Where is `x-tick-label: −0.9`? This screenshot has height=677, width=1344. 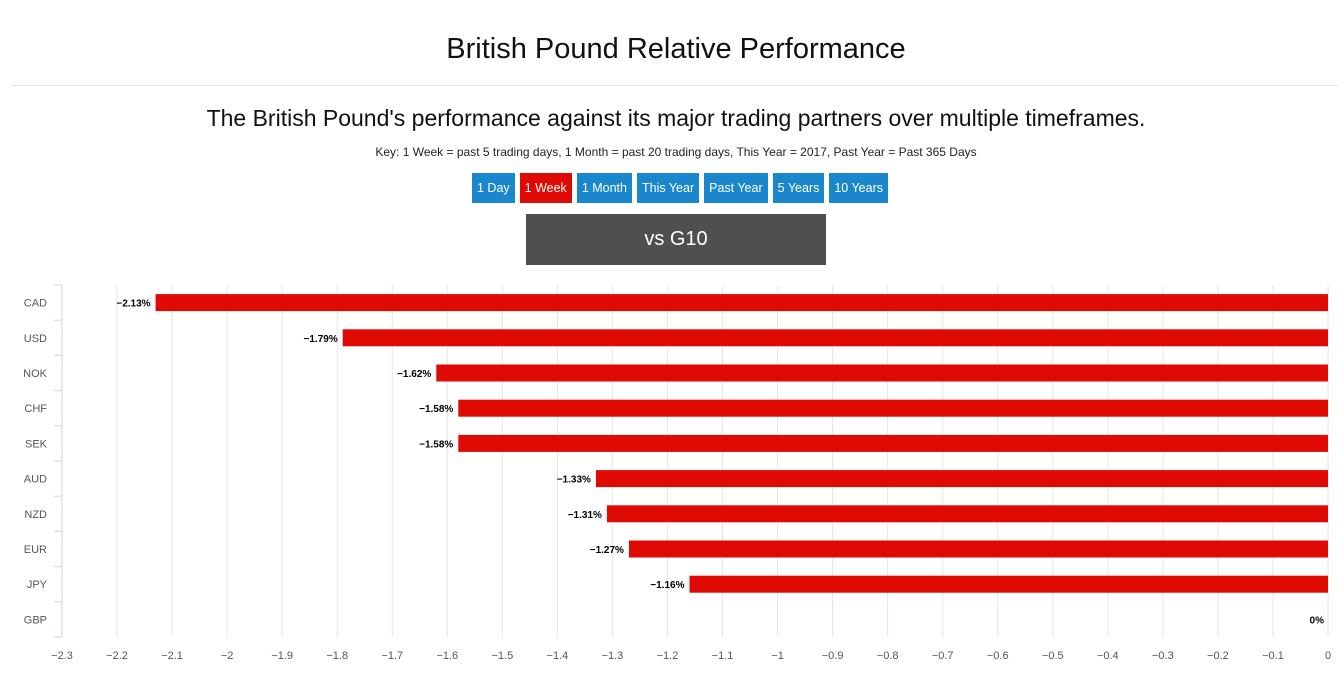
x-tick-label: −0.9 is located at coordinates (833, 656).